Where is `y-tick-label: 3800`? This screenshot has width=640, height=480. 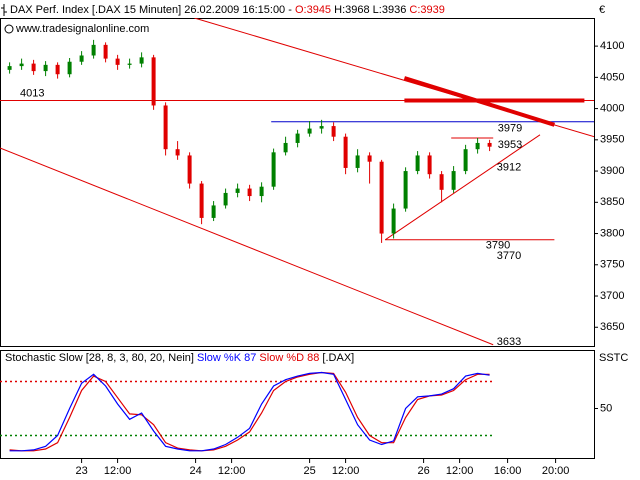
y-tick-label: 3800 is located at coordinates (612, 233).